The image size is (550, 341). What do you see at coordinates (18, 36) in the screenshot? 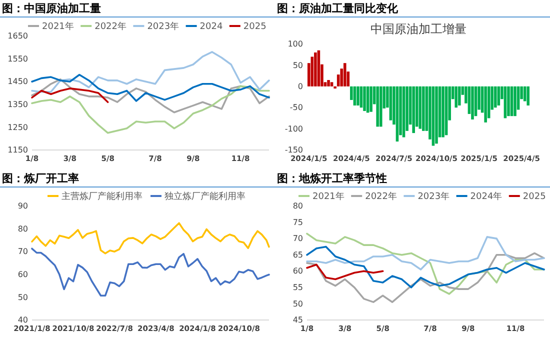
I see `y-tick-label: 1650` at bounding box center [18, 36].